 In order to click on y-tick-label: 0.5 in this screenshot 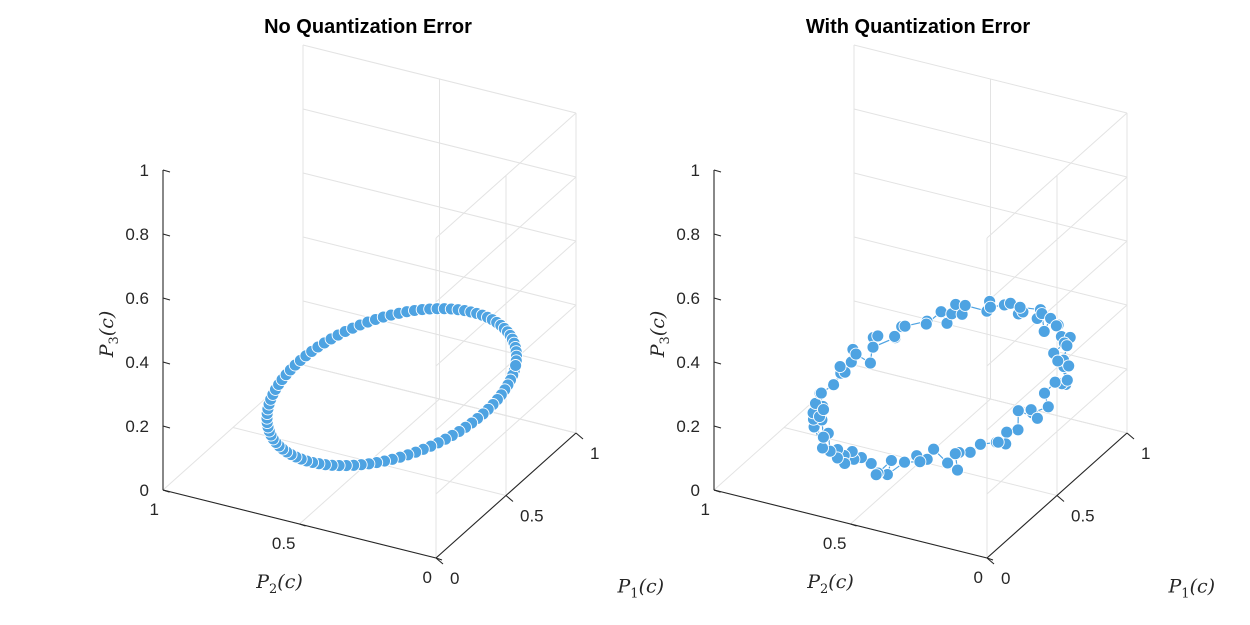, I will do `click(284, 543)`.